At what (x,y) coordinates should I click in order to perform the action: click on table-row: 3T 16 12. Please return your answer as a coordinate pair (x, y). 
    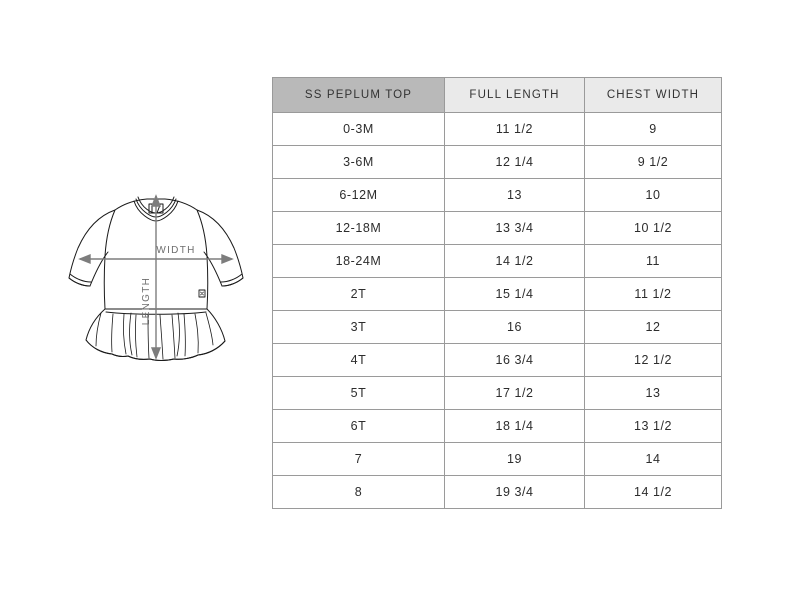
    Looking at the image, I should click on (497, 327).